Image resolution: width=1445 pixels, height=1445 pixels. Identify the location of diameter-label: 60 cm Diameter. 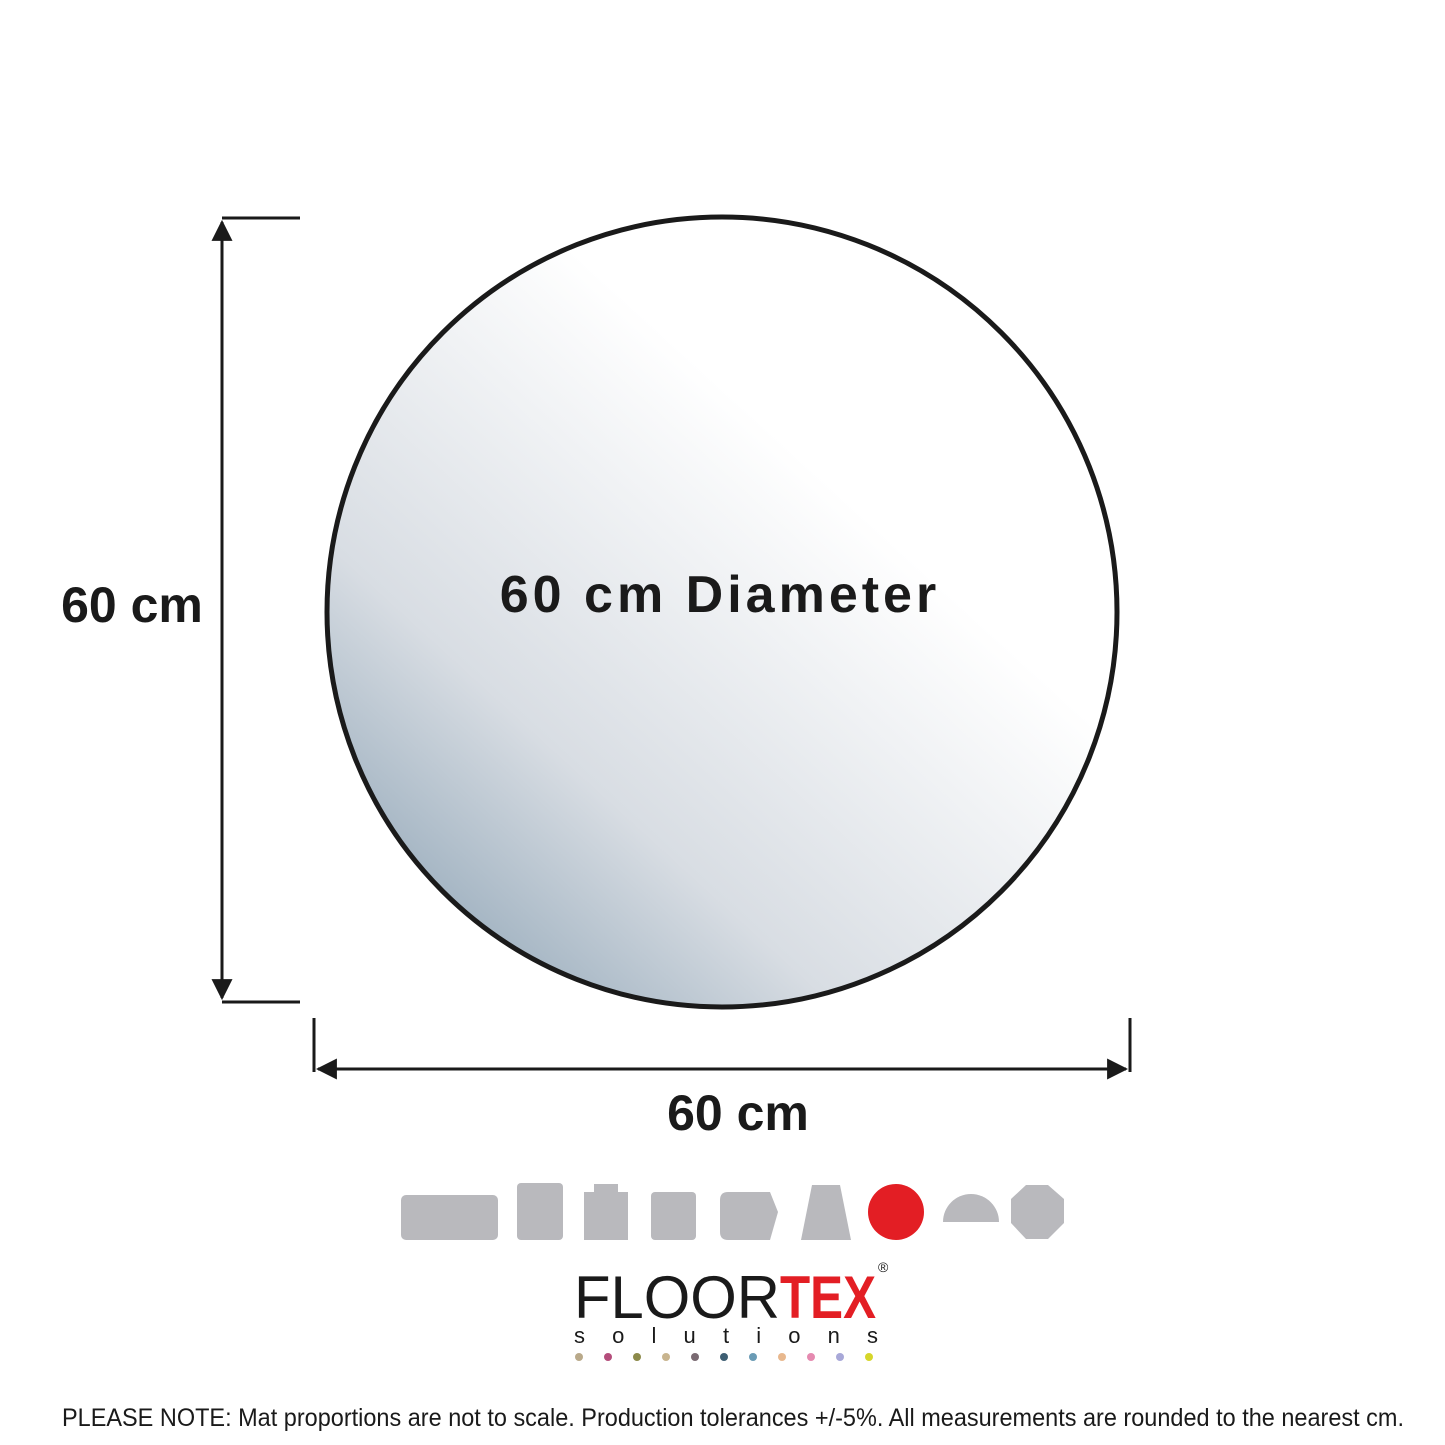
(720, 595).